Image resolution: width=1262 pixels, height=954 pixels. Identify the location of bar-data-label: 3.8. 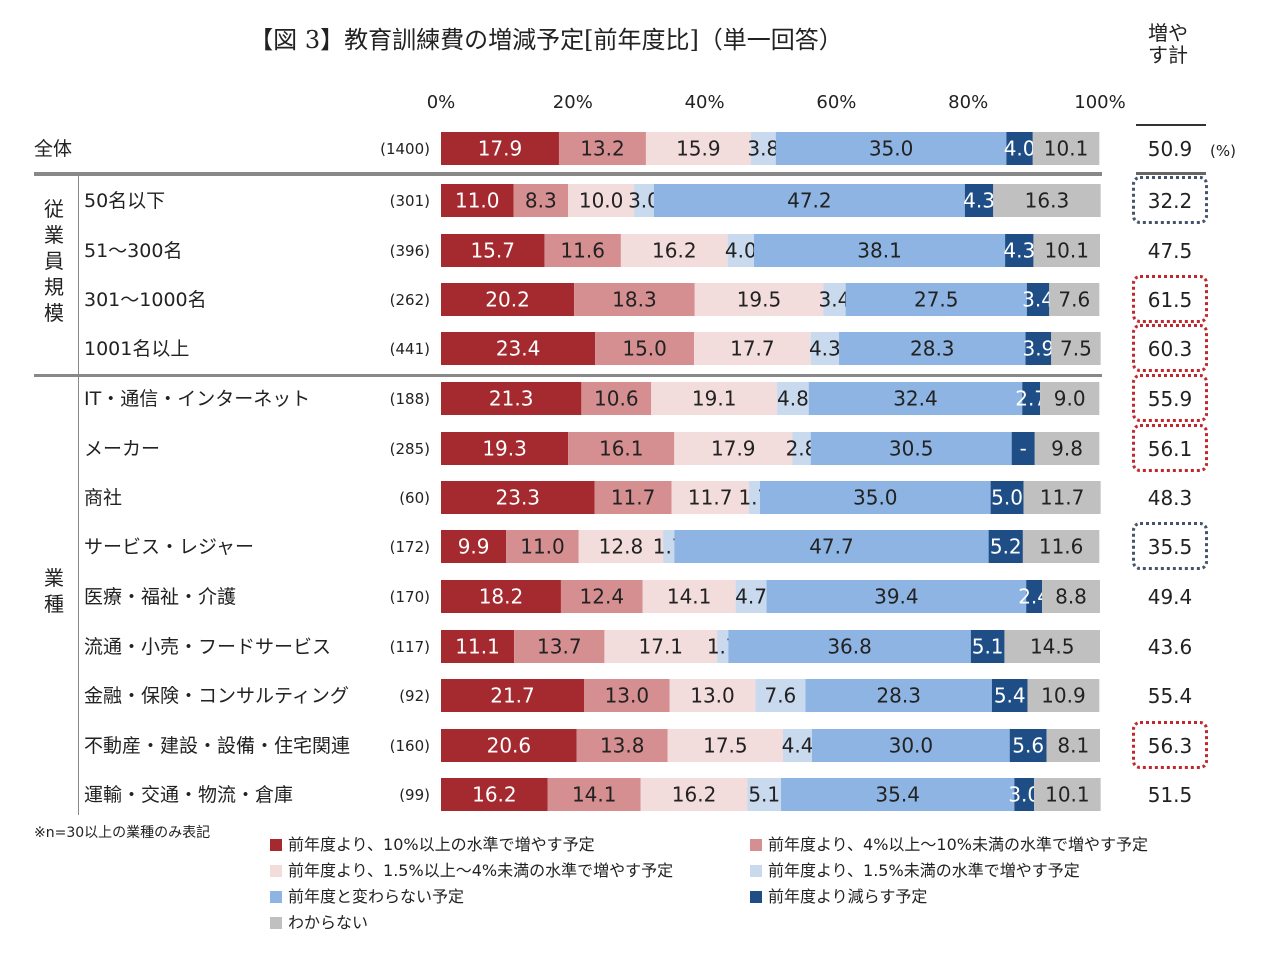
(763, 149).